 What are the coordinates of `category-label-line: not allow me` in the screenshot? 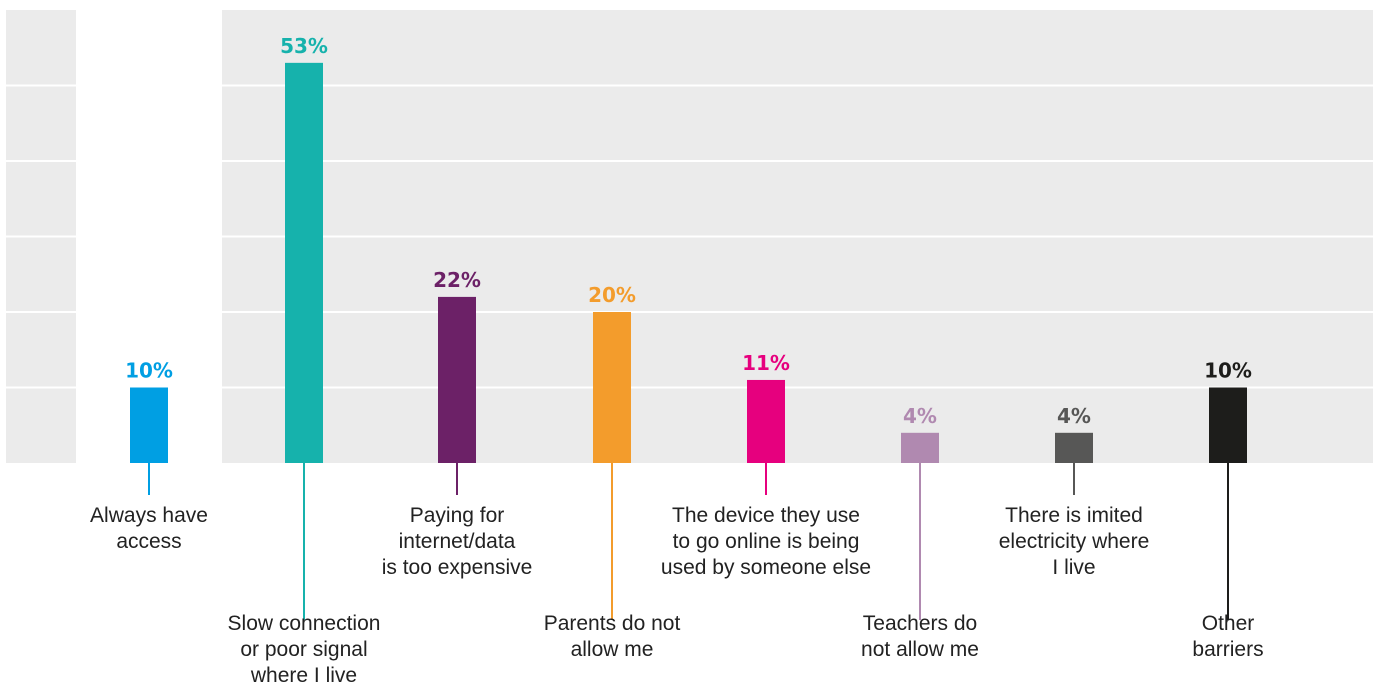 It's located at (920, 649).